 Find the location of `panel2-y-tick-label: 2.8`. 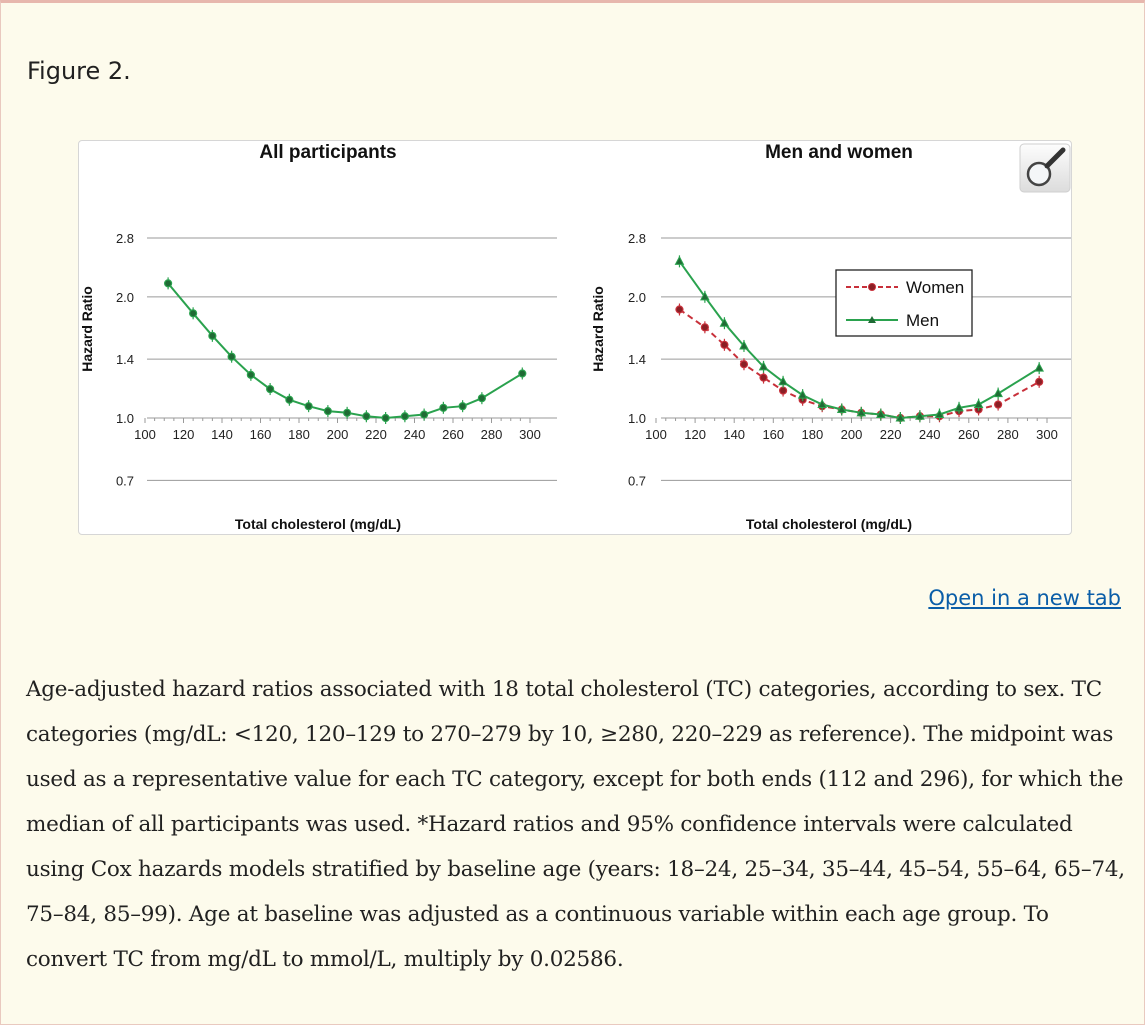

panel2-y-tick-label: 2.8 is located at coordinates (637, 238).